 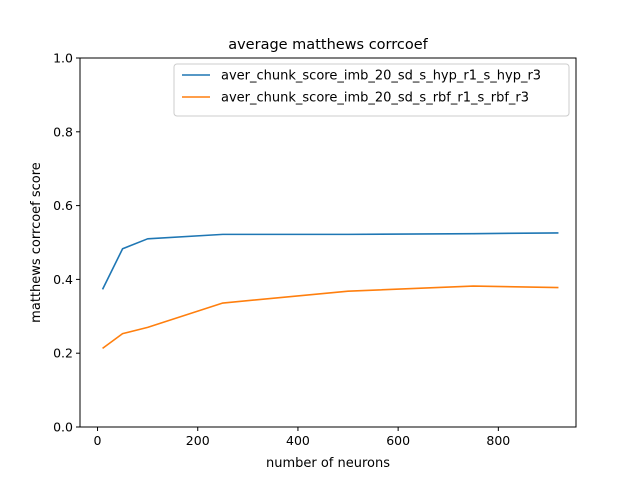 What do you see at coordinates (398, 440) in the screenshot?
I see `x-tick-label: 600` at bounding box center [398, 440].